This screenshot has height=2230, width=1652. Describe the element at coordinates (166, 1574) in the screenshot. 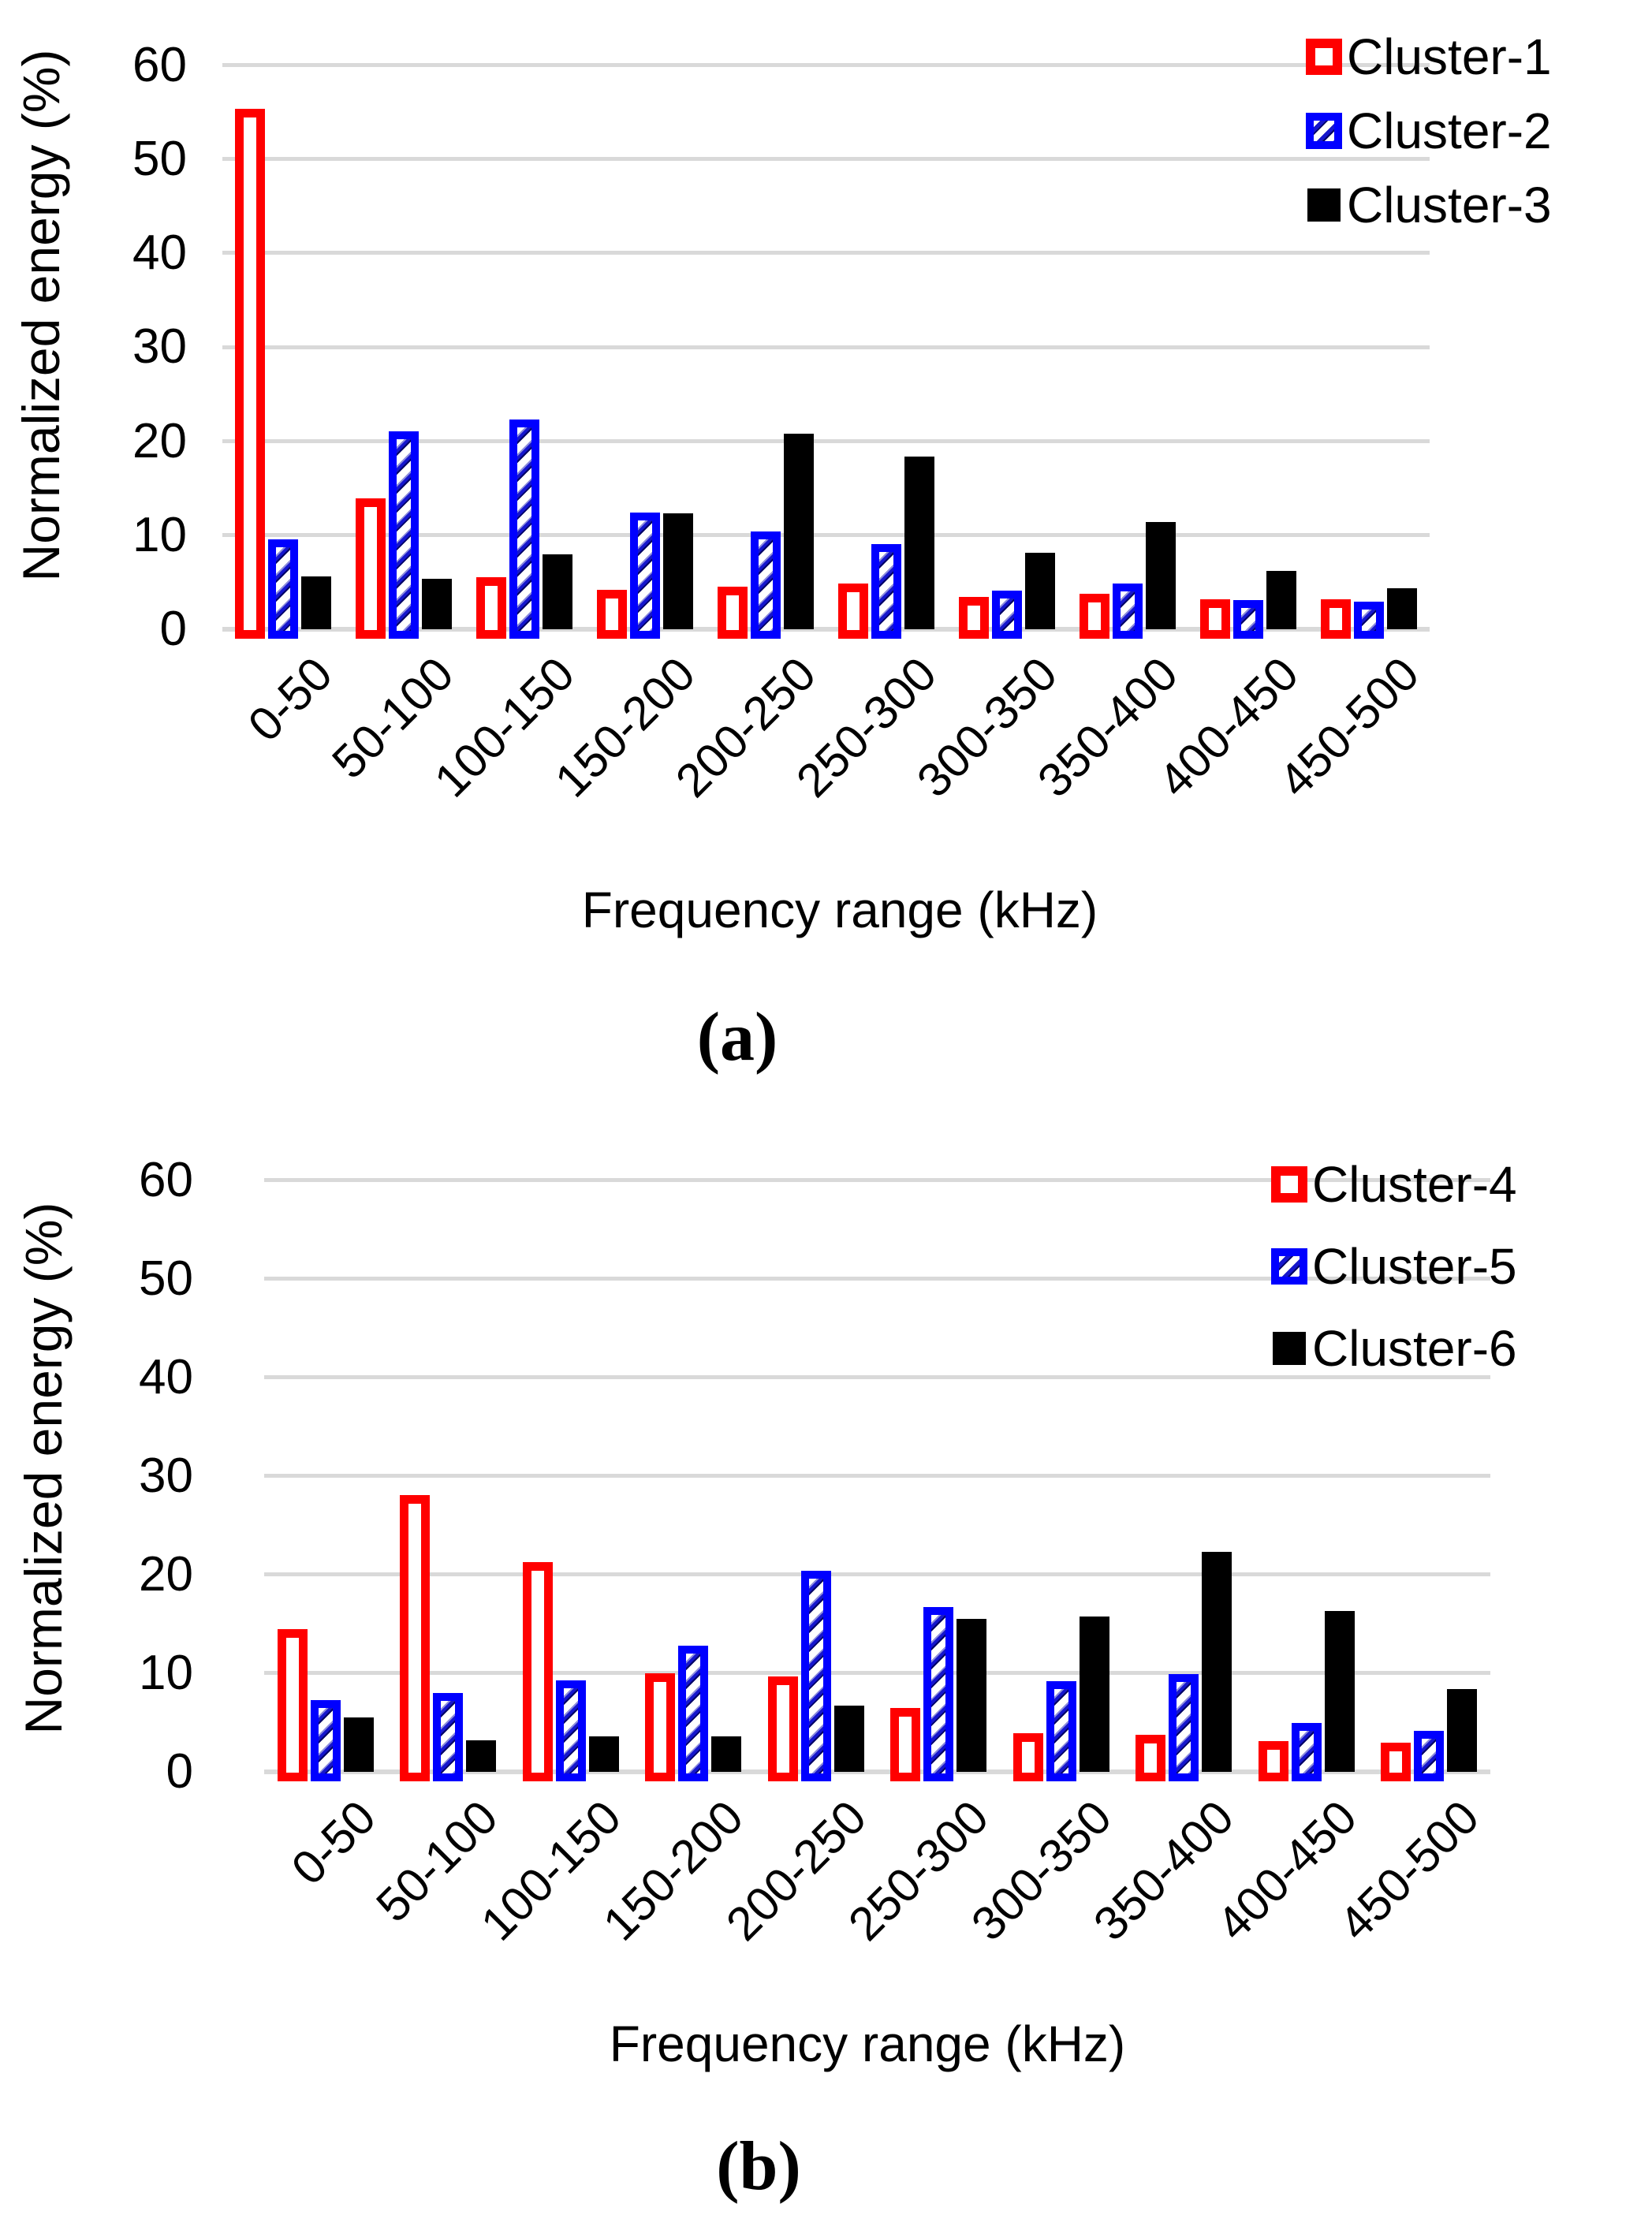

I see `y-tick-20-b: 20` at that location.